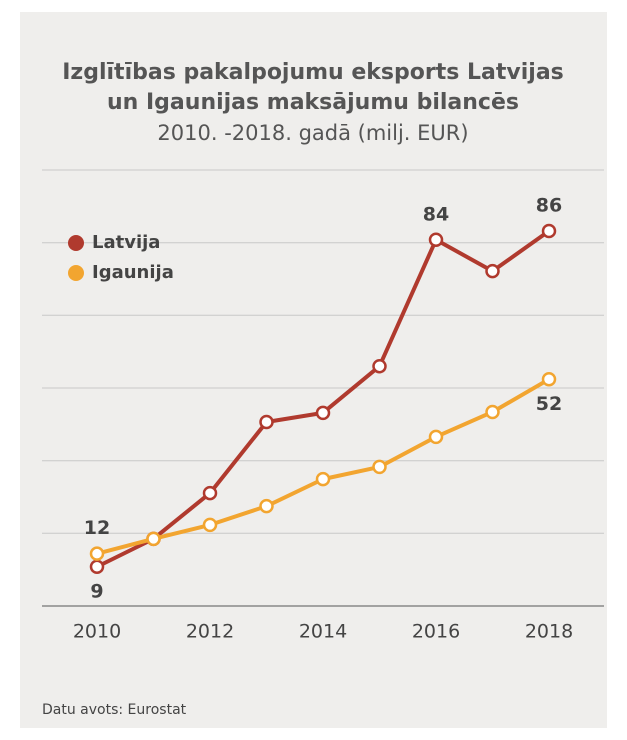 This screenshot has height=740, width=627. What do you see at coordinates (436, 214) in the screenshot?
I see `data-label: 84` at bounding box center [436, 214].